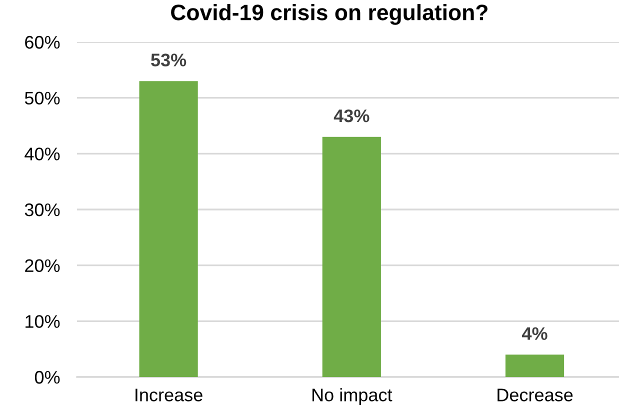 The image size is (619, 410). Describe the element at coordinates (43, 321) in the screenshot. I see `y-tick-label: 10%` at that location.